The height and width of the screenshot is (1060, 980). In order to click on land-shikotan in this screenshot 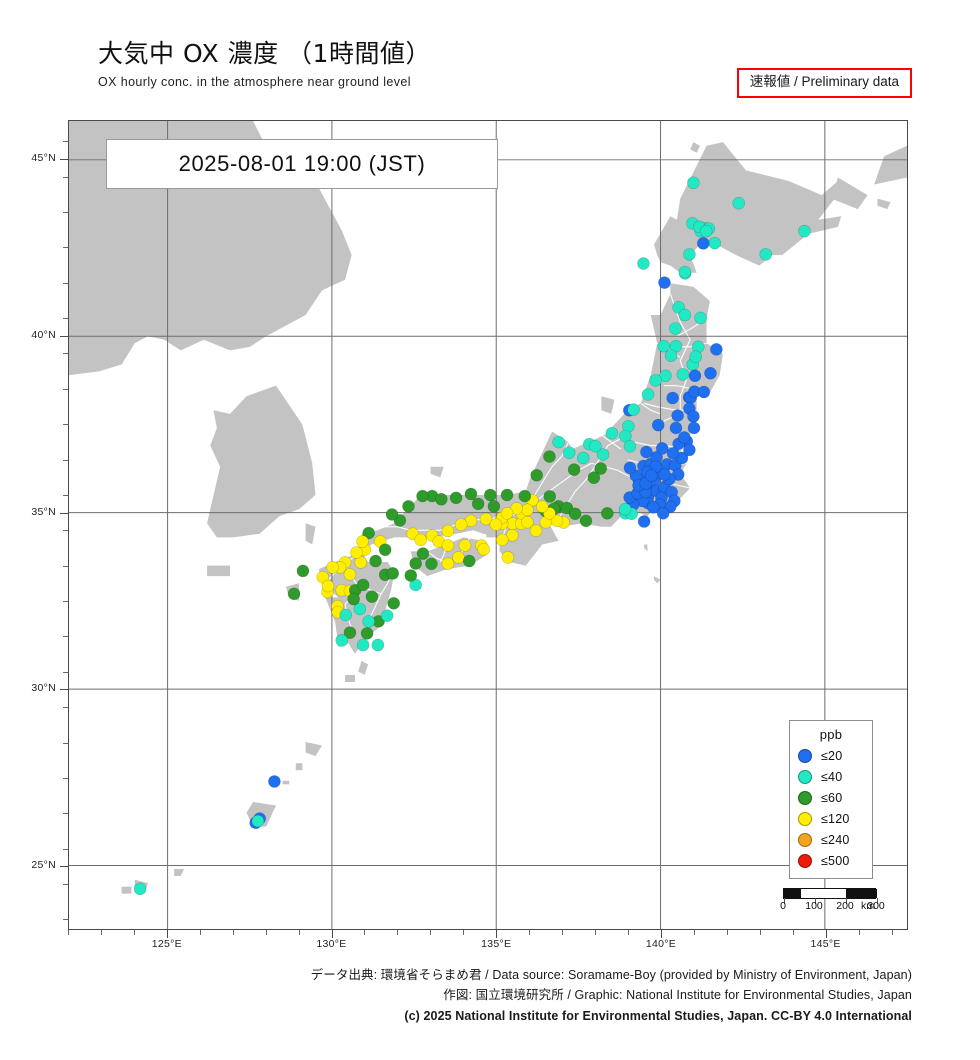, I will do `click(884, 204)`.